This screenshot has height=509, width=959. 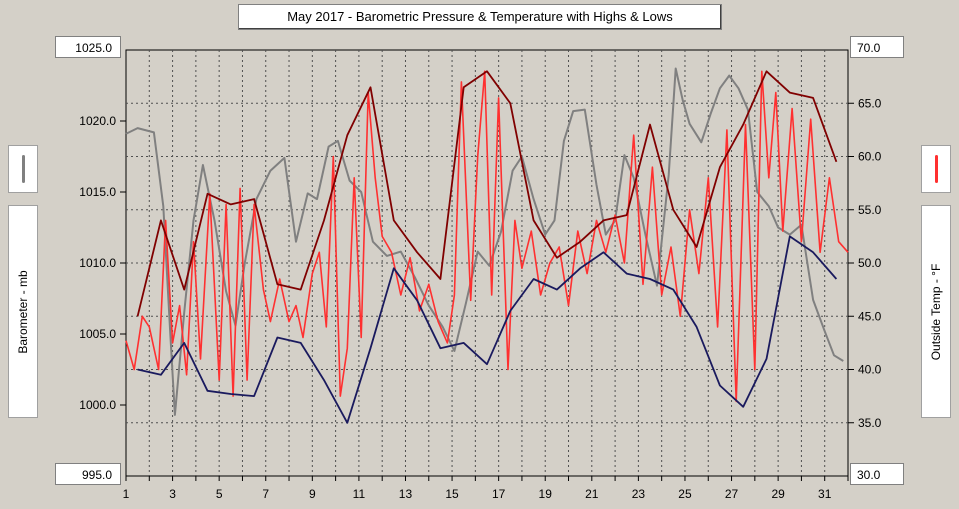 I want to click on x-axis-tick-label: 7, so click(x=265, y=494).